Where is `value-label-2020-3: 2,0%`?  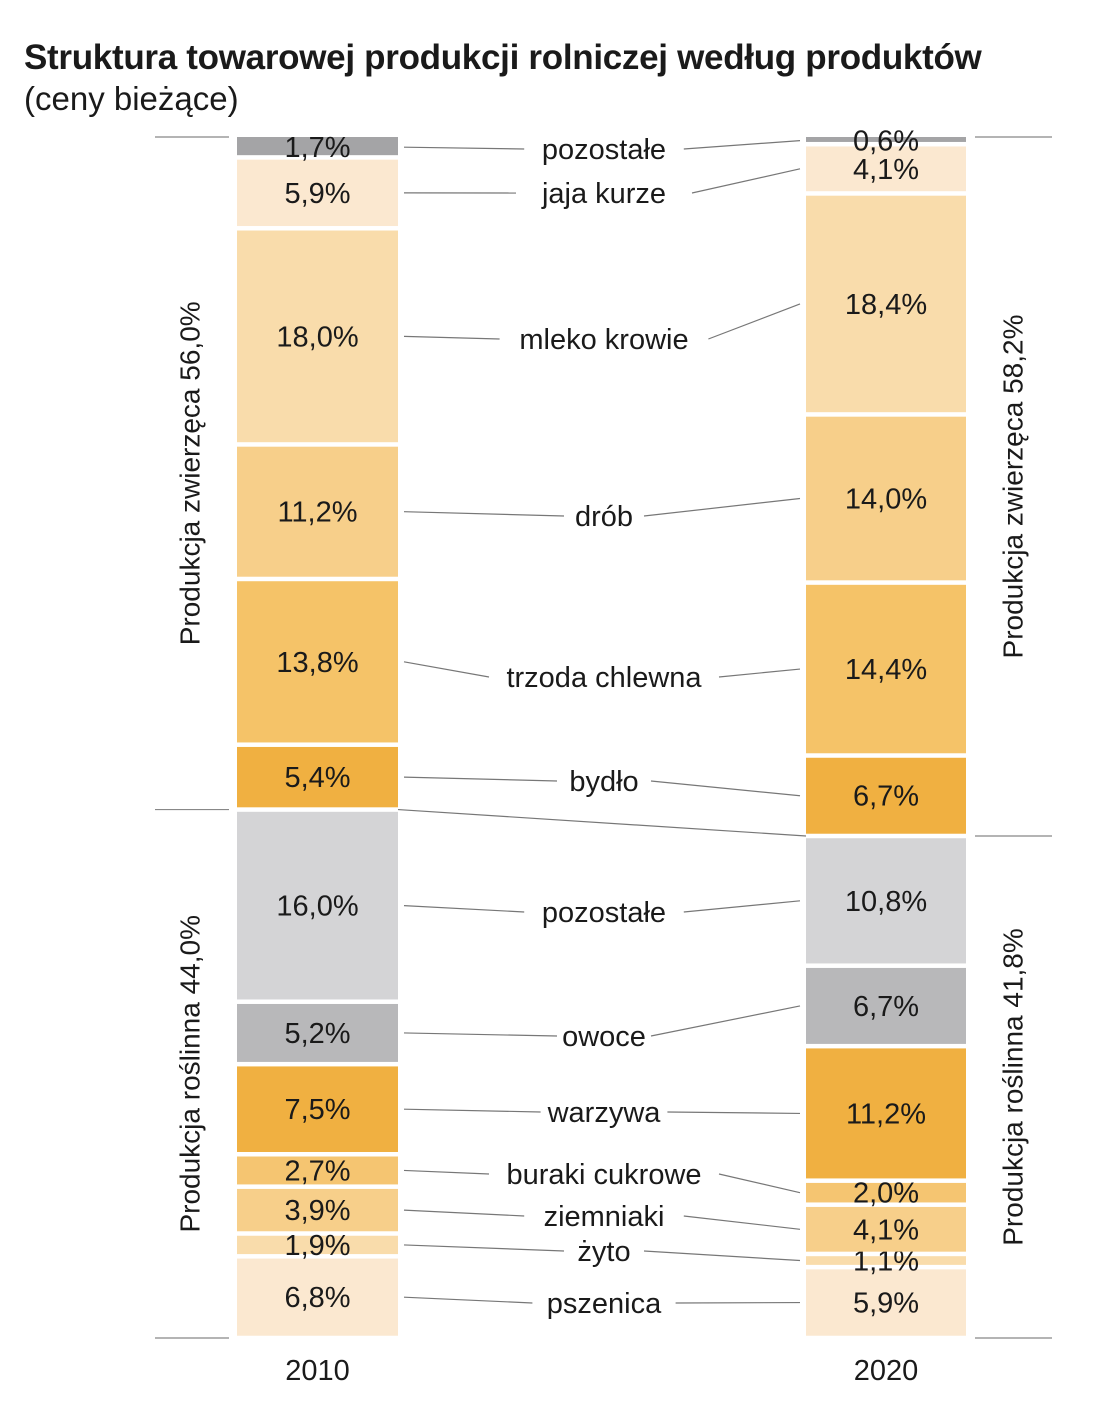
value-label-2020-3: 2,0% is located at coordinates (886, 1194).